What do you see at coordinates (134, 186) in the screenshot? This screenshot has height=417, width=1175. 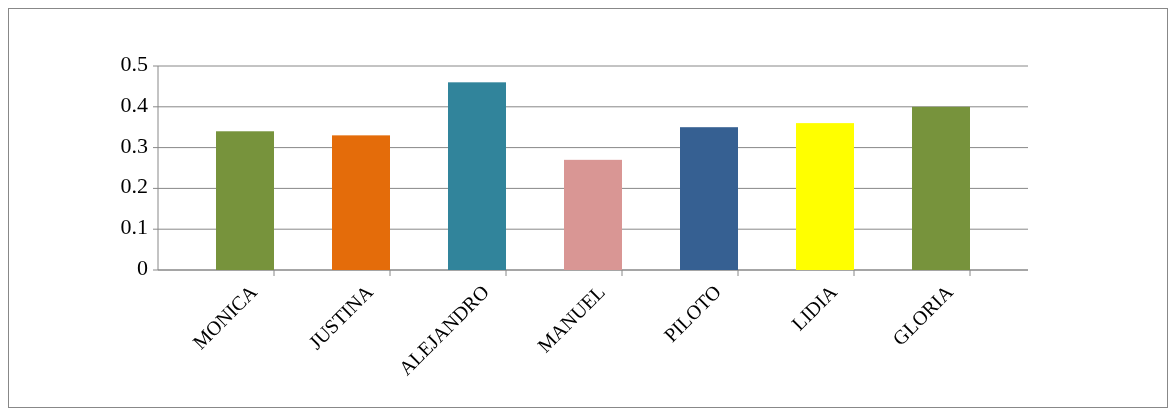 I see `y-tick-label: 0.2` at bounding box center [134, 186].